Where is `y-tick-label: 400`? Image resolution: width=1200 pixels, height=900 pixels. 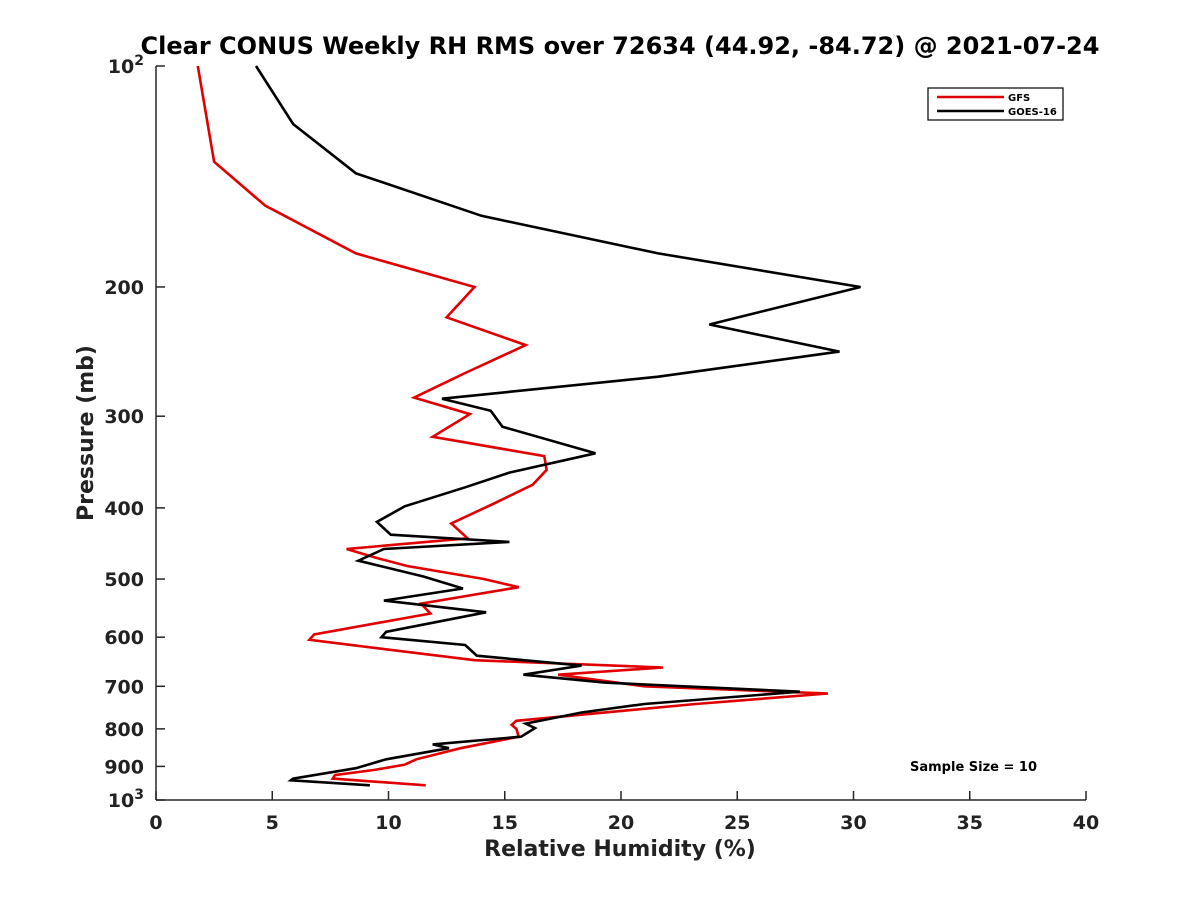
y-tick-label: 400 is located at coordinates (124, 509).